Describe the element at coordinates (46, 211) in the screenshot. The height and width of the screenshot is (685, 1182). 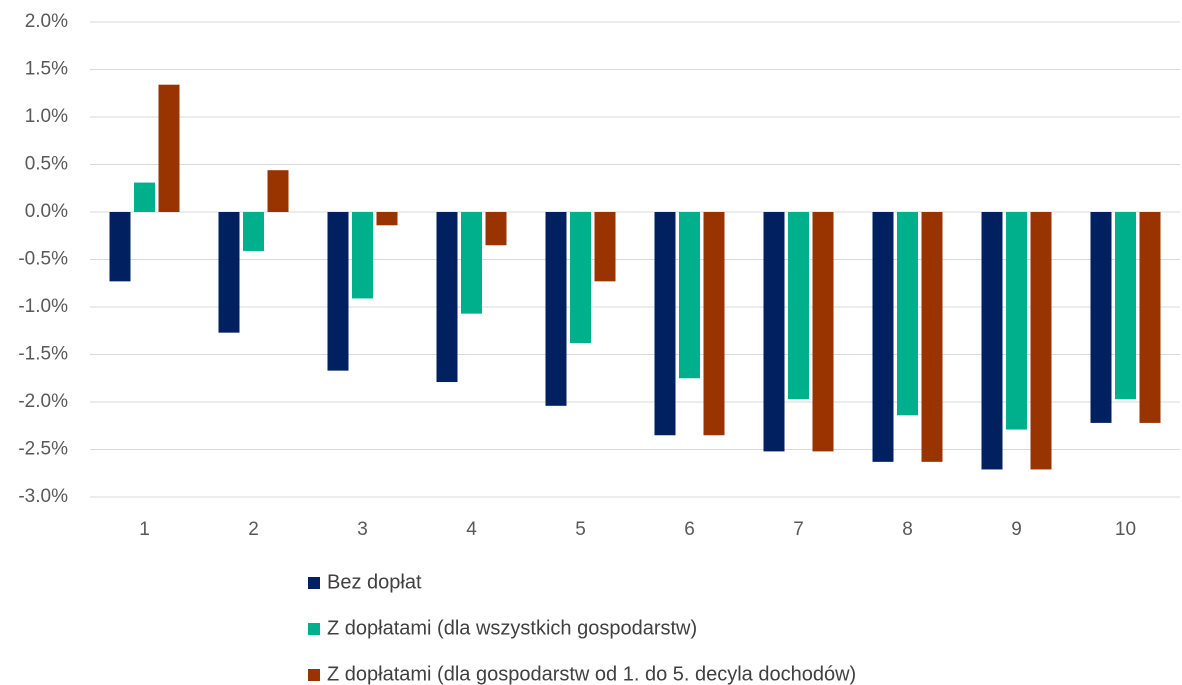
I see `y-tick-label: 0.0%` at that location.